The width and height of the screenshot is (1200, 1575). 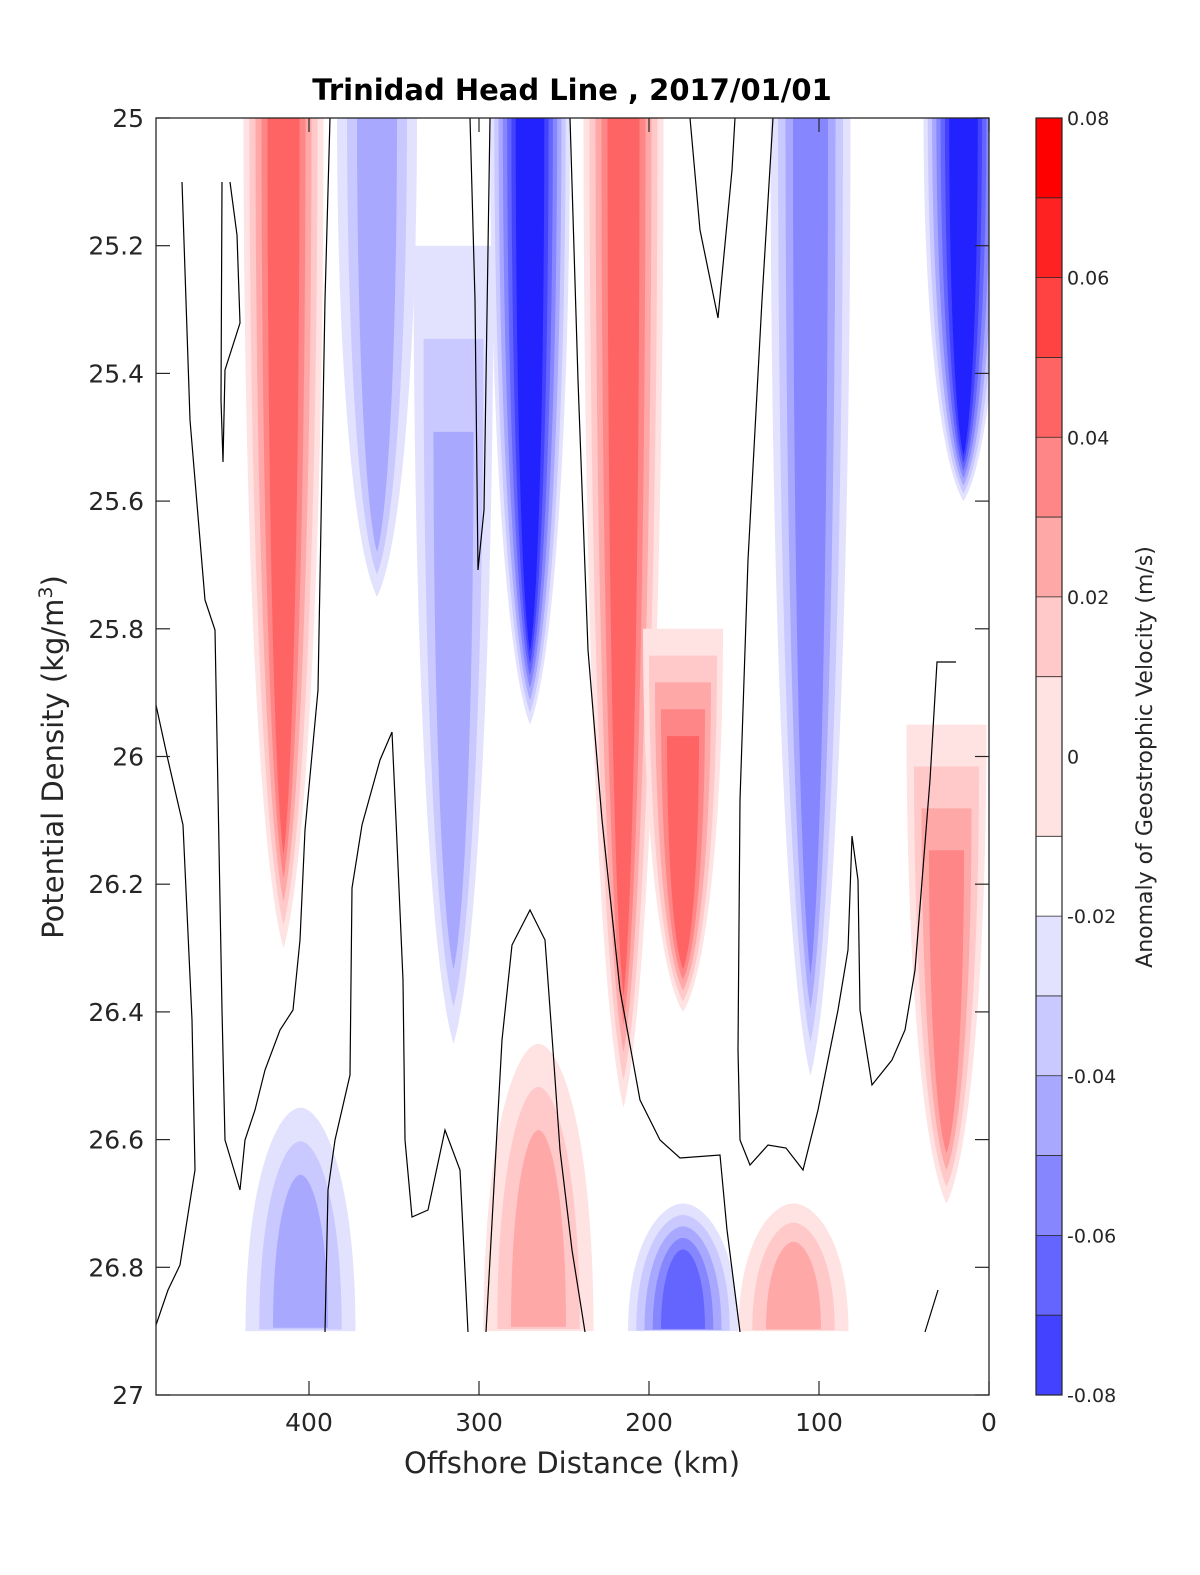 I want to click on chart-title: Trinidad Head Line , 2017/01/01, so click(x=572, y=90).